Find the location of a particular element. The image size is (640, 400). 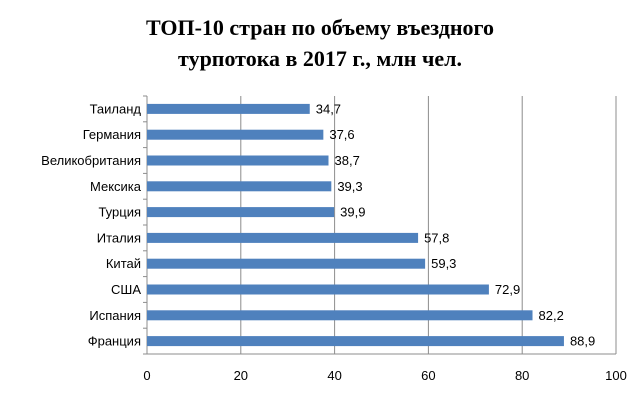

value-label: 57,8 is located at coordinates (436, 237).